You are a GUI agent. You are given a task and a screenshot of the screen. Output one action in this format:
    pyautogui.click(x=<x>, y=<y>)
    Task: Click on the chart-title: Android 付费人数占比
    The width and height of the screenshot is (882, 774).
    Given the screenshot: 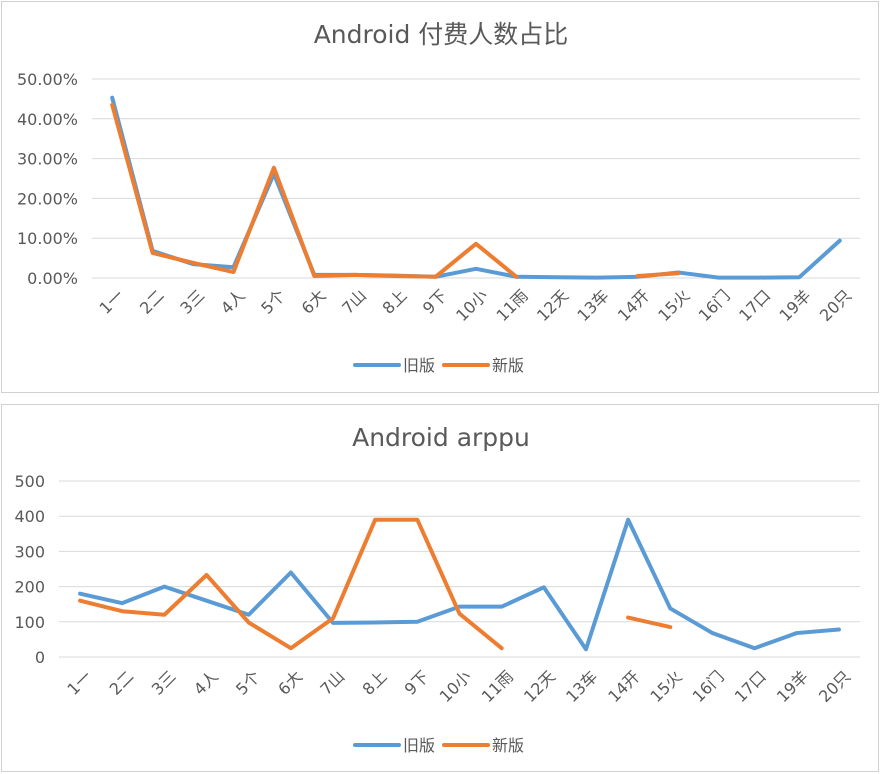 What is the action you would take?
    pyautogui.click(x=441, y=34)
    